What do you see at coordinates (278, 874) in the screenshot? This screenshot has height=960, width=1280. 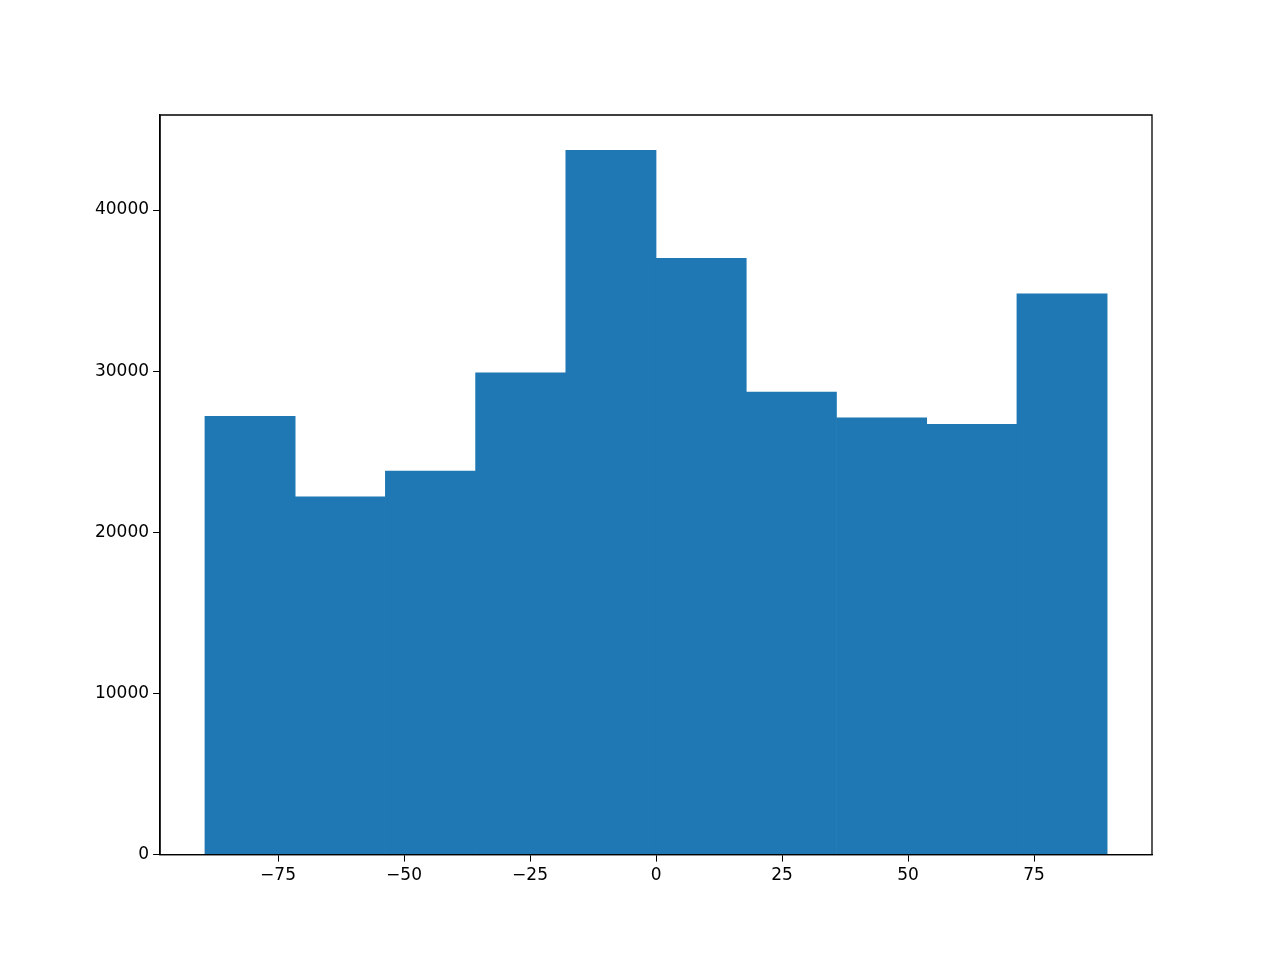 I see `x-tick-label: −75` at bounding box center [278, 874].